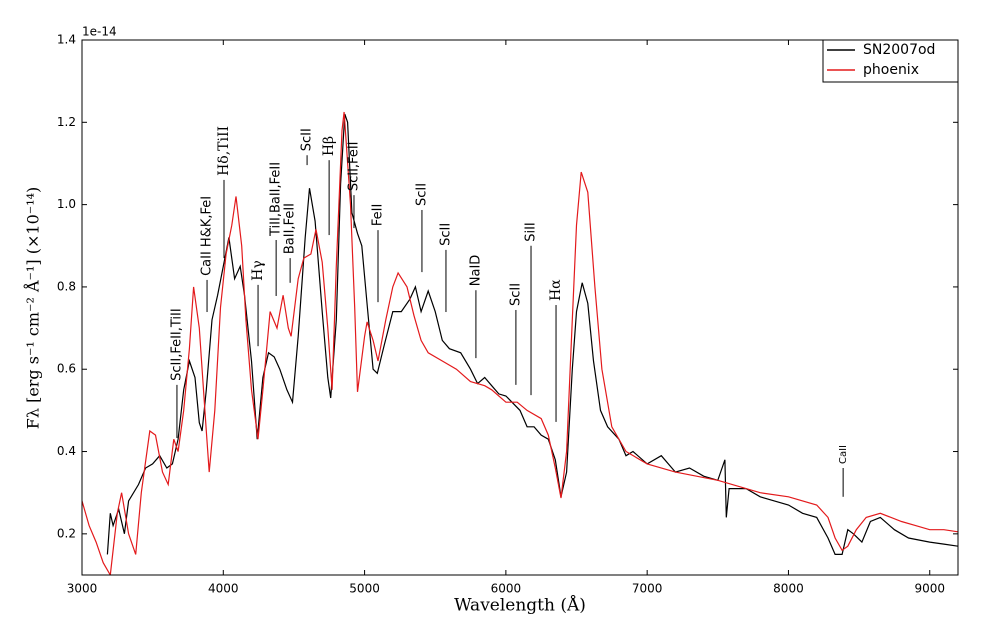 This screenshot has height=639, width=981. Describe the element at coordinates (258, 270) in the screenshot. I see `annotation-label: Hγ` at that location.